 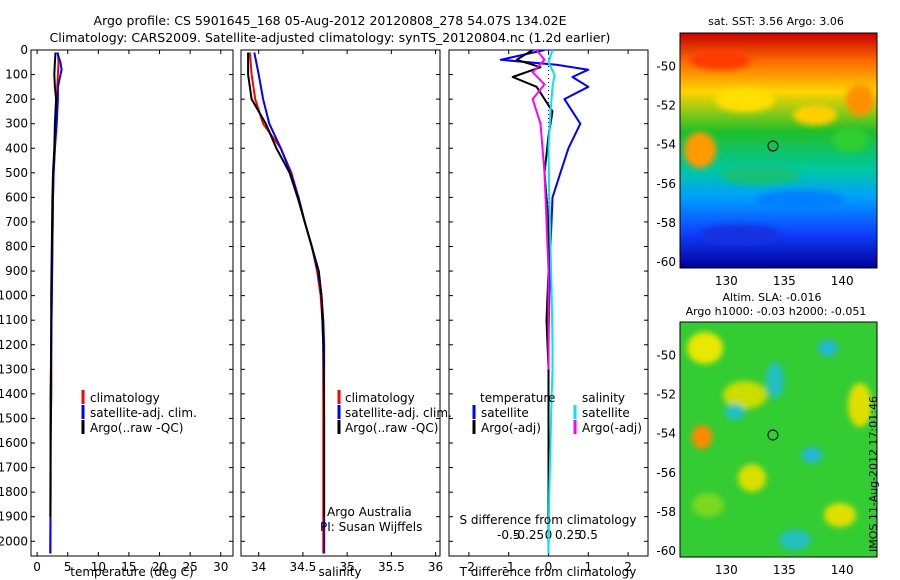 What do you see at coordinates (551, 302) in the screenshot?
I see `differences-series-salinity-satellite` at bounding box center [551, 302].